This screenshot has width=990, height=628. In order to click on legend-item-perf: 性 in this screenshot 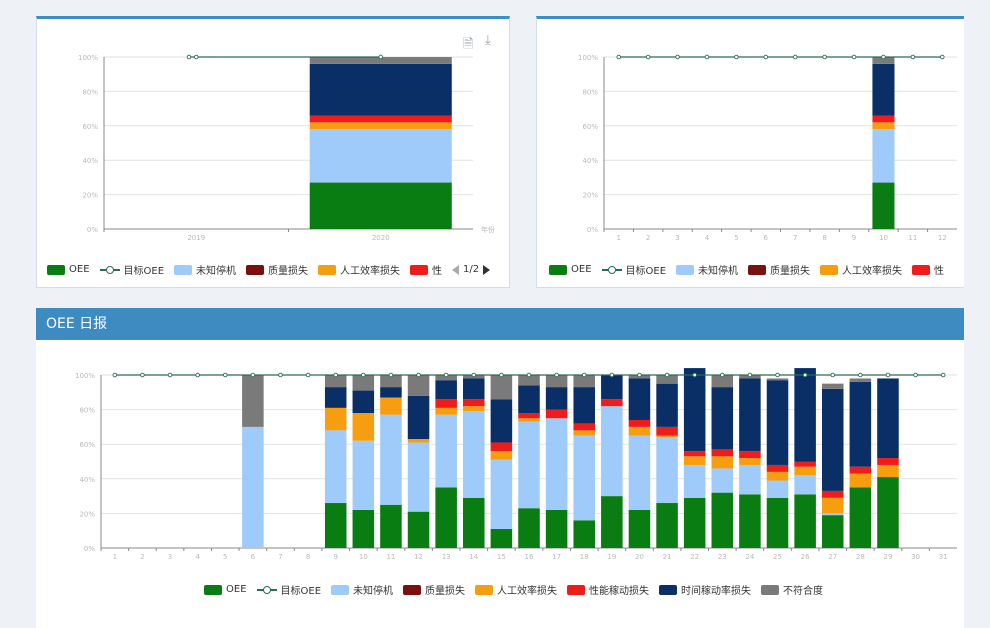, I will do `click(928, 269)`.